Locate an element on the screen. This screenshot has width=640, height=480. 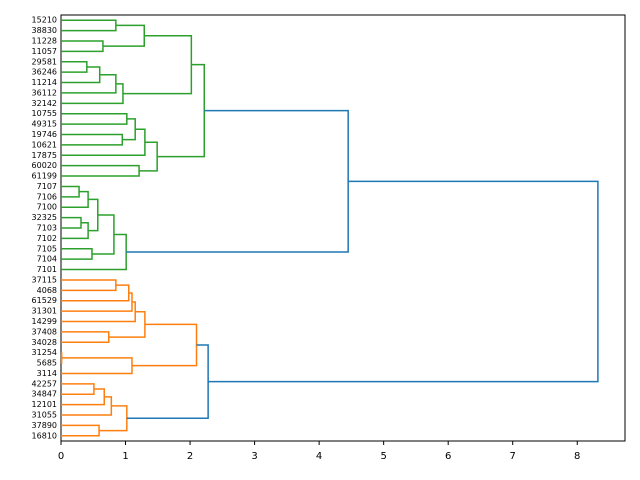
leaf-label: 7105 is located at coordinates (47, 248).